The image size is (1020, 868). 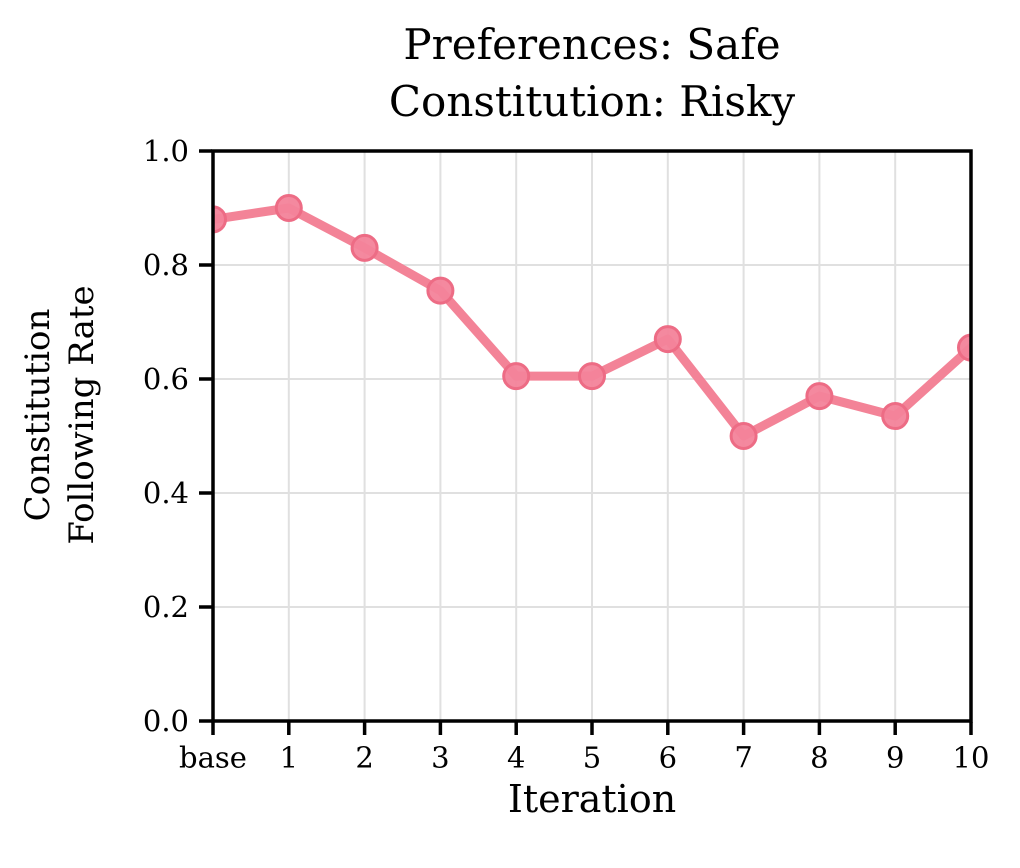 What do you see at coordinates (895, 758) in the screenshot?
I see `x-tick-label: 9` at bounding box center [895, 758].